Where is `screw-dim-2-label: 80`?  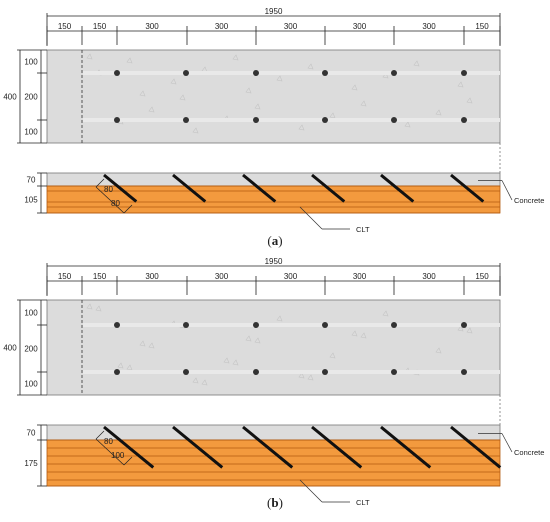
screw-dim-2-label: 80 is located at coordinates (115, 203).